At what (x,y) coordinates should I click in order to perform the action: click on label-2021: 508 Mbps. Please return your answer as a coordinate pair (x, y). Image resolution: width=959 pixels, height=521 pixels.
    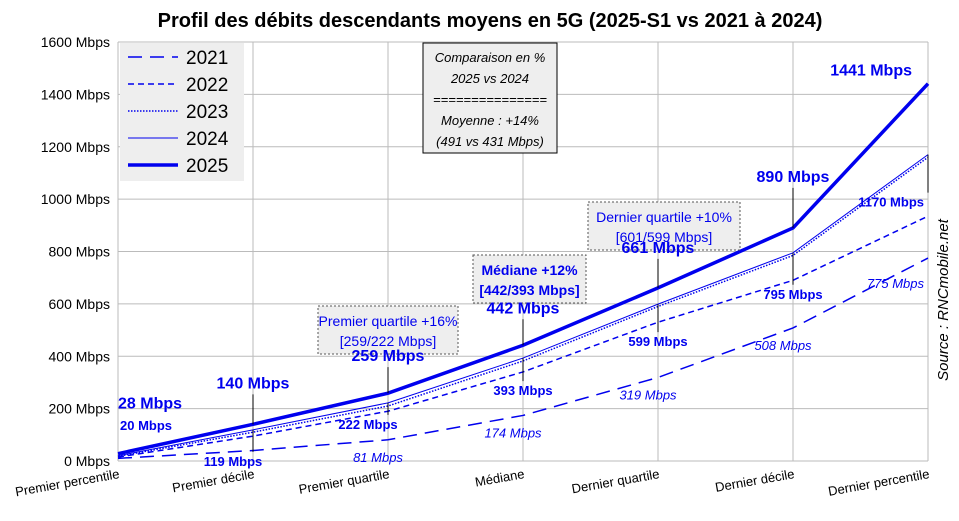
    Looking at the image, I should click on (783, 345).